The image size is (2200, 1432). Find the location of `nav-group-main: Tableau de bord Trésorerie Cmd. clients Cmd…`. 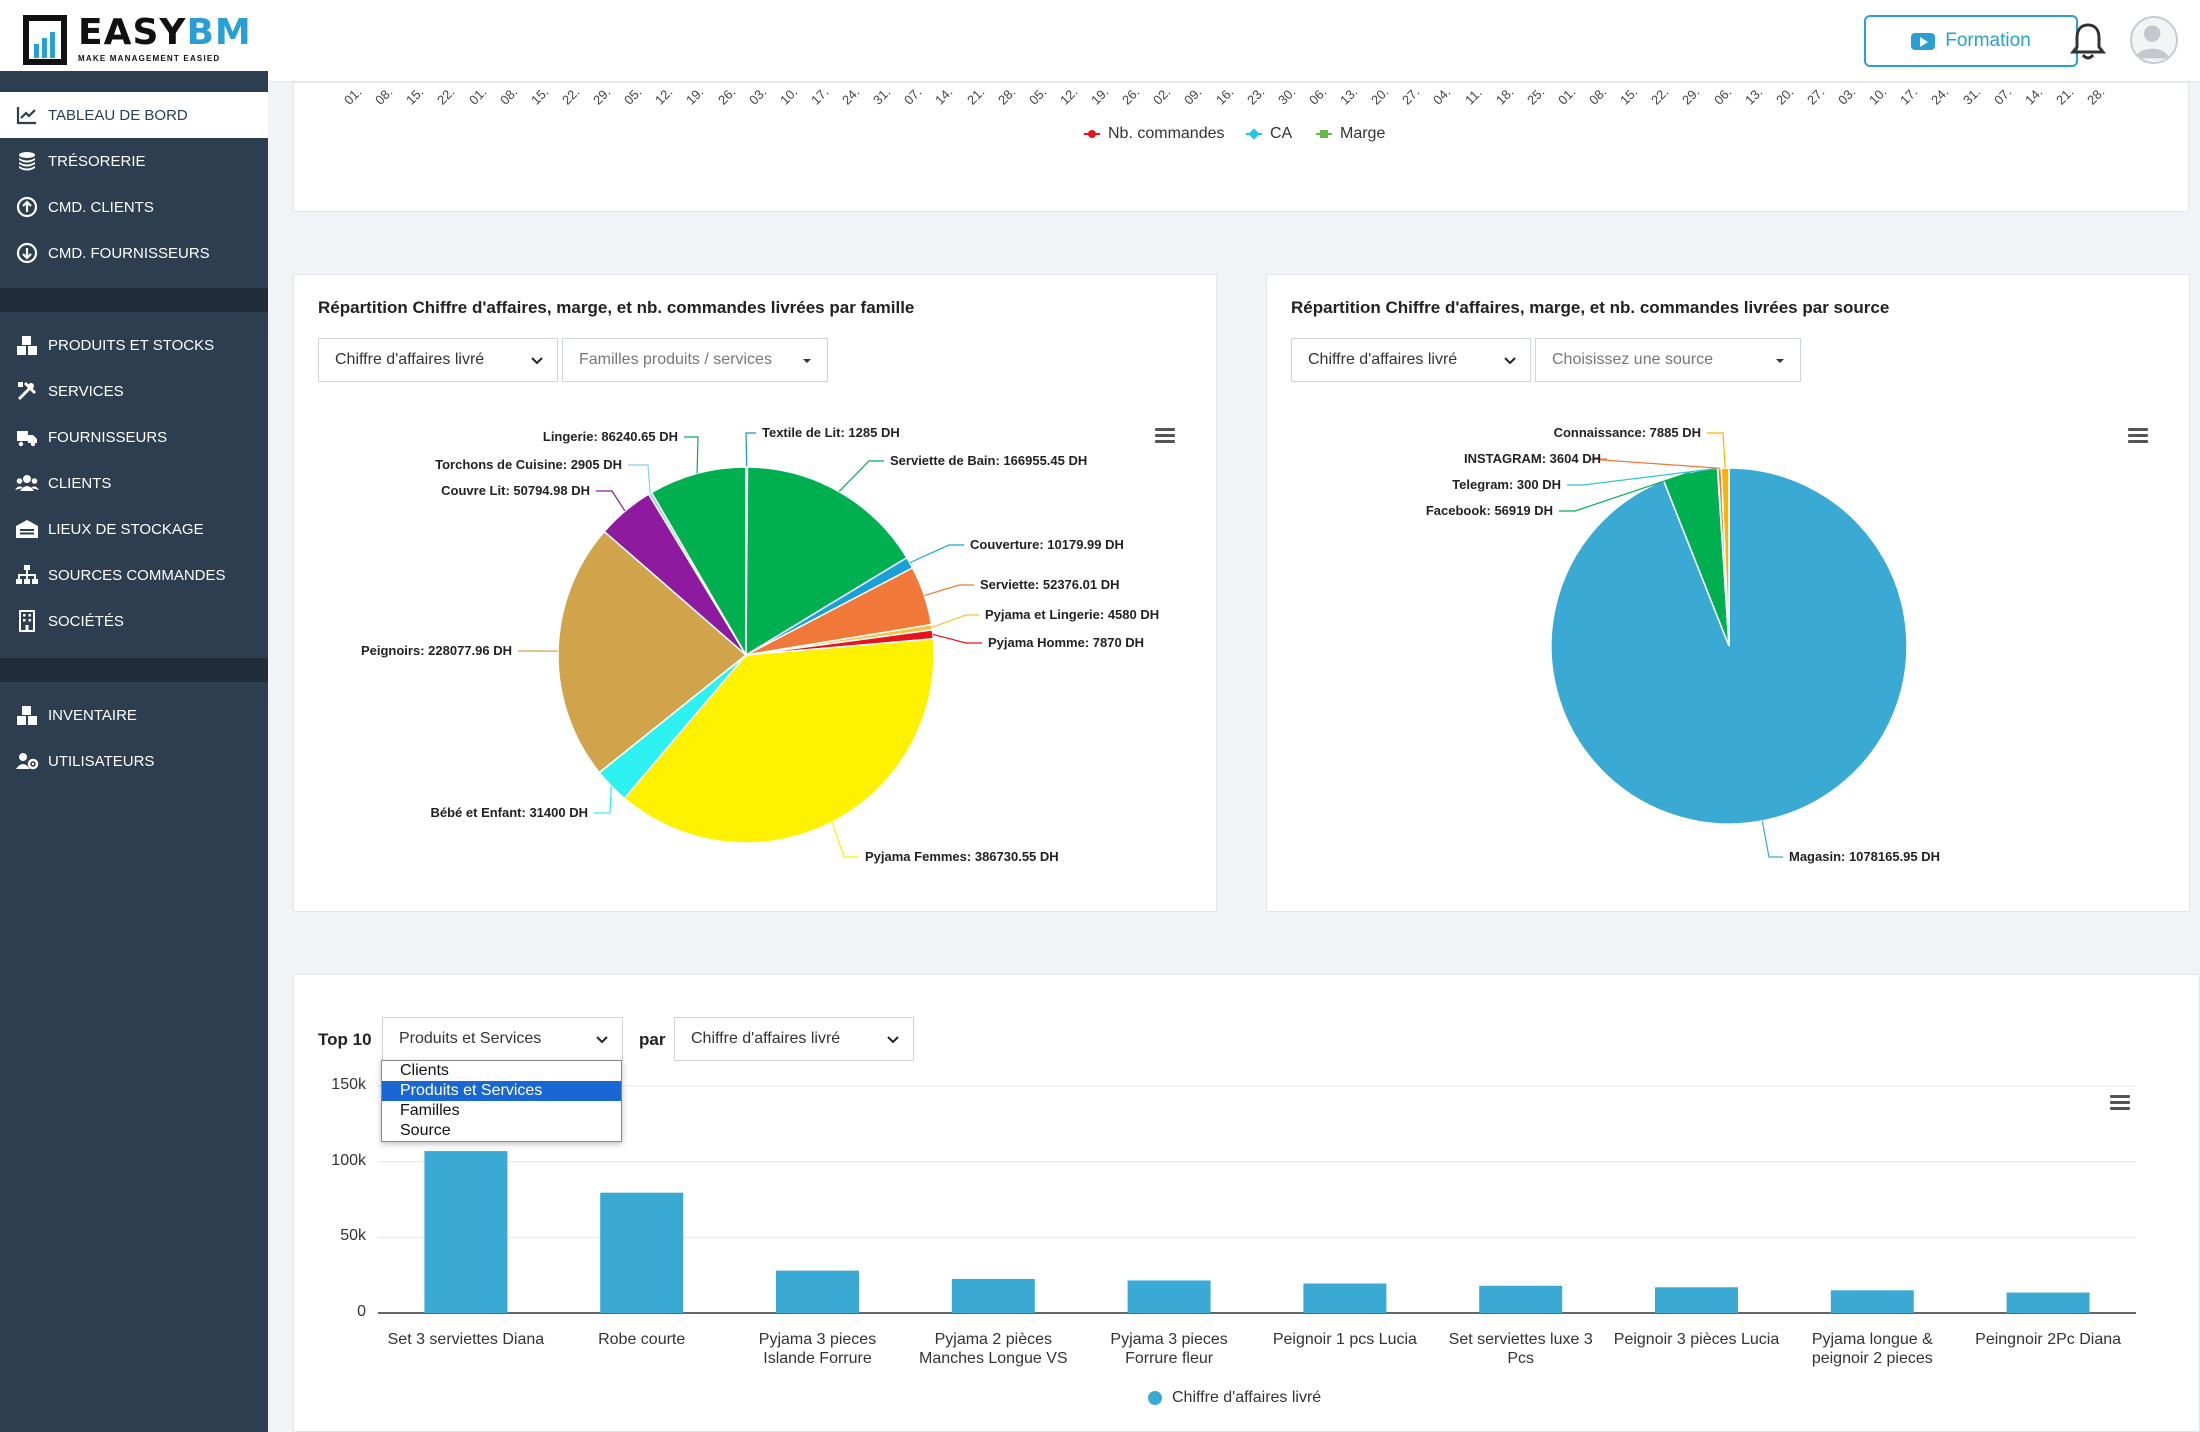

nav-group-main: Tableau de bord Trésorerie Cmd. clients Cmd… is located at coordinates (134, 184).